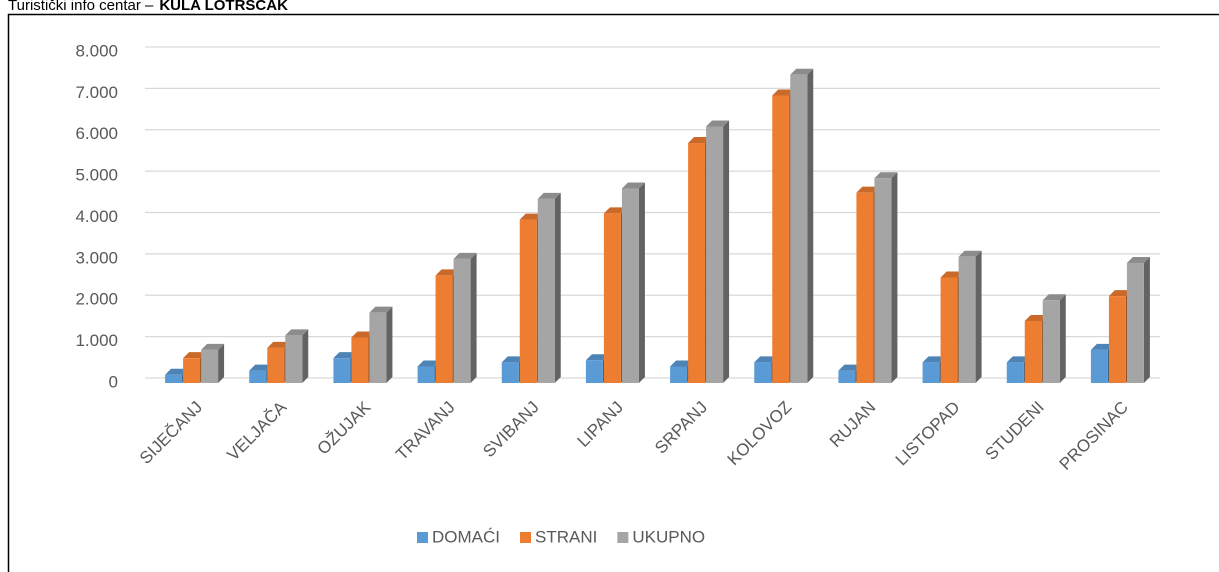 The height and width of the screenshot is (572, 1219). What do you see at coordinates (113, 381) in the screenshot?
I see `y-tick-label: 0` at bounding box center [113, 381].